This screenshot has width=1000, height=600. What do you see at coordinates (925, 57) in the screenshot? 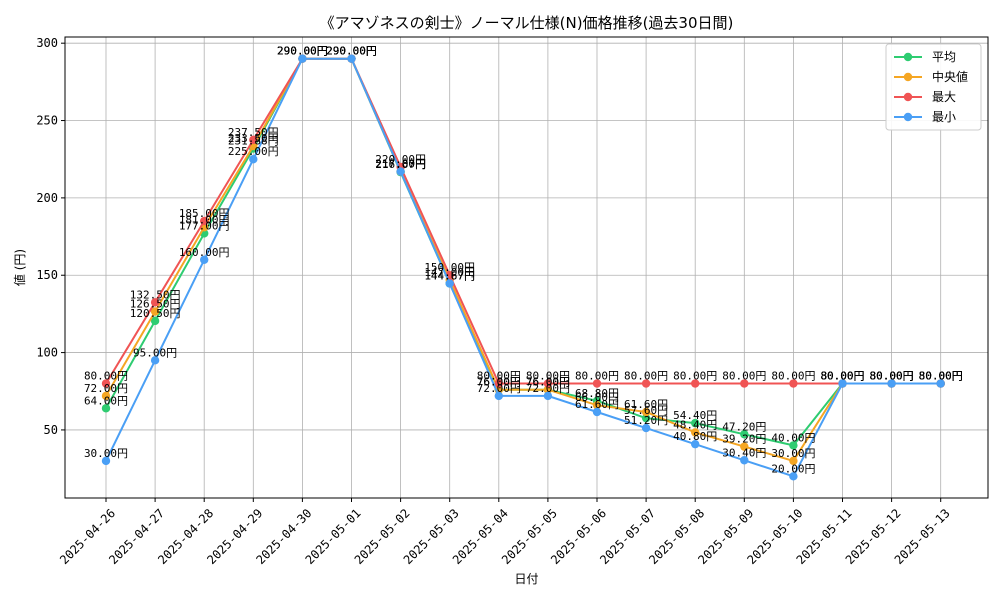
I see `legend-item: 平均` at bounding box center [925, 57].